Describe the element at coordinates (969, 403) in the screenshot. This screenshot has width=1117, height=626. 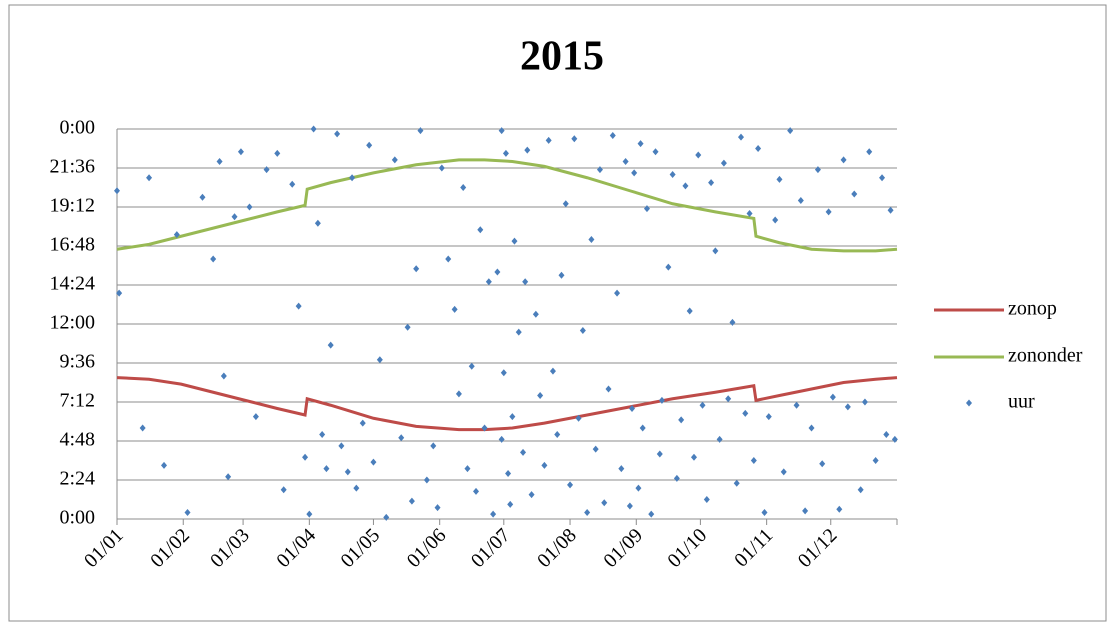
I see `legend-swatch` at that location.